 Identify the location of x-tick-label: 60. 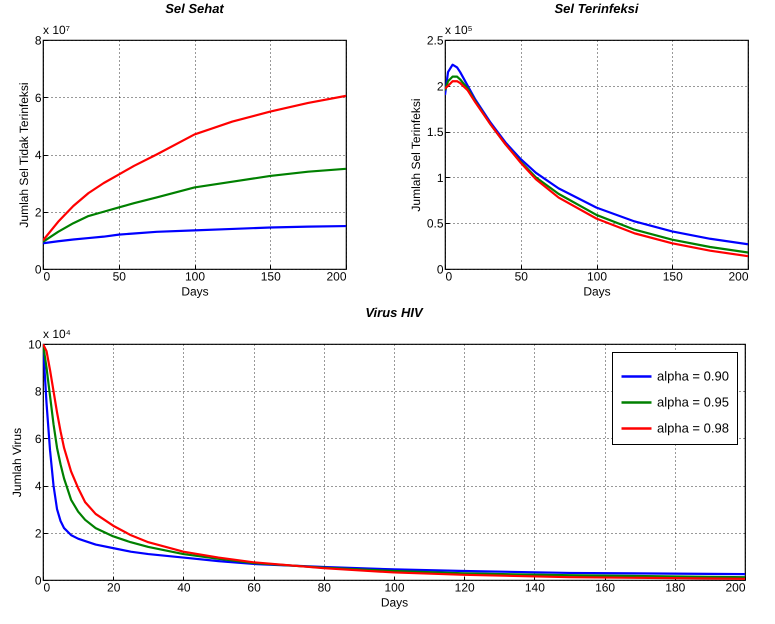
(254, 587).